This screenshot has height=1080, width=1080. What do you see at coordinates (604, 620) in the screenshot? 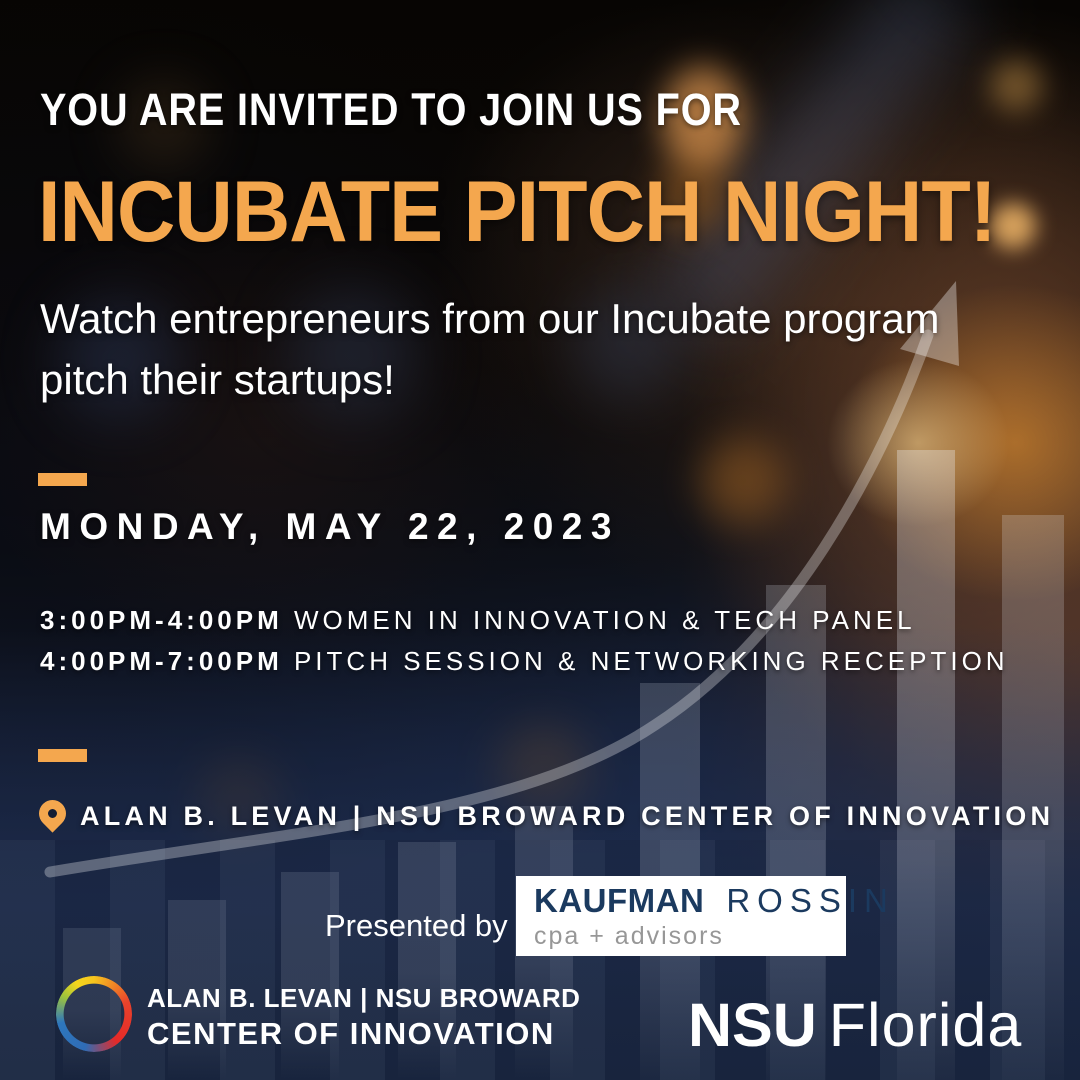
I see `schedule-event-name: WOMEN IN INNOVATION & TECH PANEL` at bounding box center [604, 620].